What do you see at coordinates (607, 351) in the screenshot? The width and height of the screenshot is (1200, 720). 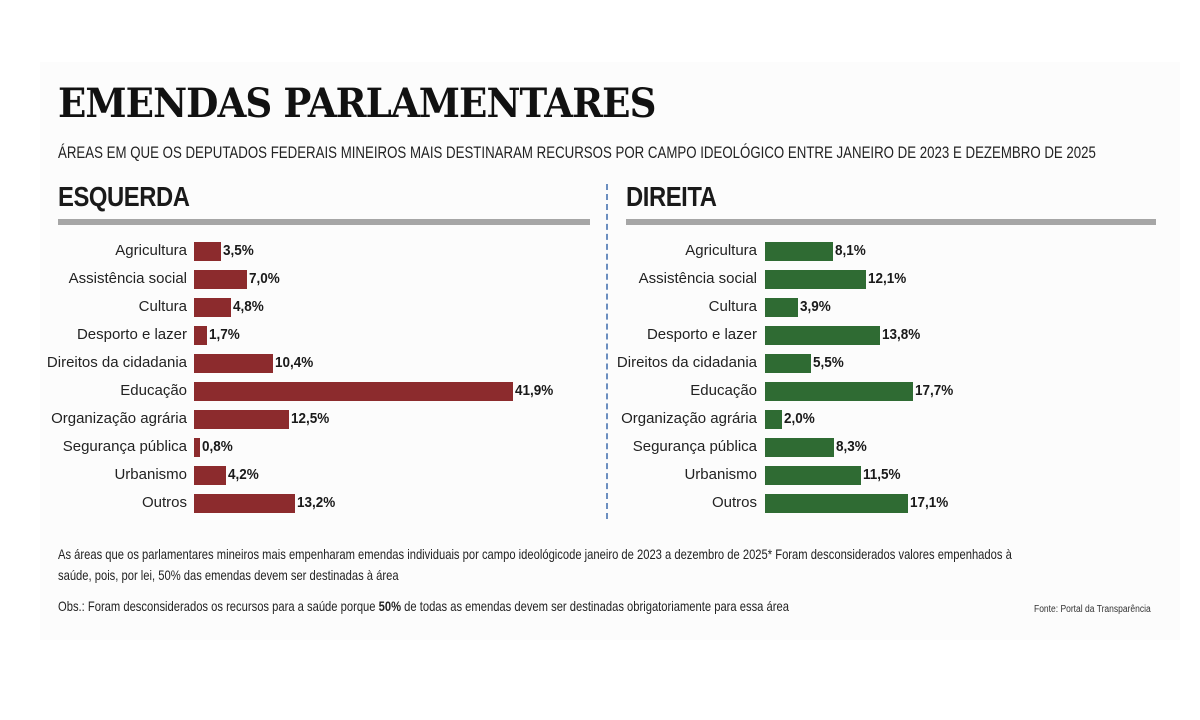 I see `panel-divider` at bounding box center [607, 351].